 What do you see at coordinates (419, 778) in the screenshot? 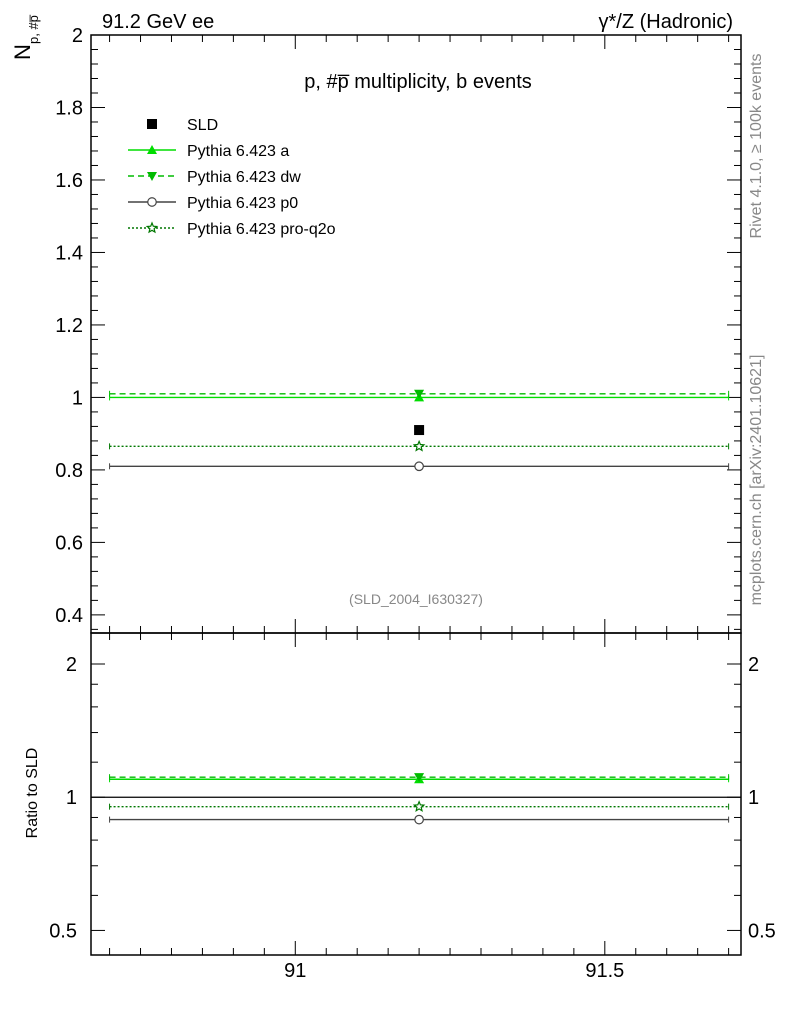
I see `ratio-point-pythia-6-423-dw` at bounding box center [419, 778].